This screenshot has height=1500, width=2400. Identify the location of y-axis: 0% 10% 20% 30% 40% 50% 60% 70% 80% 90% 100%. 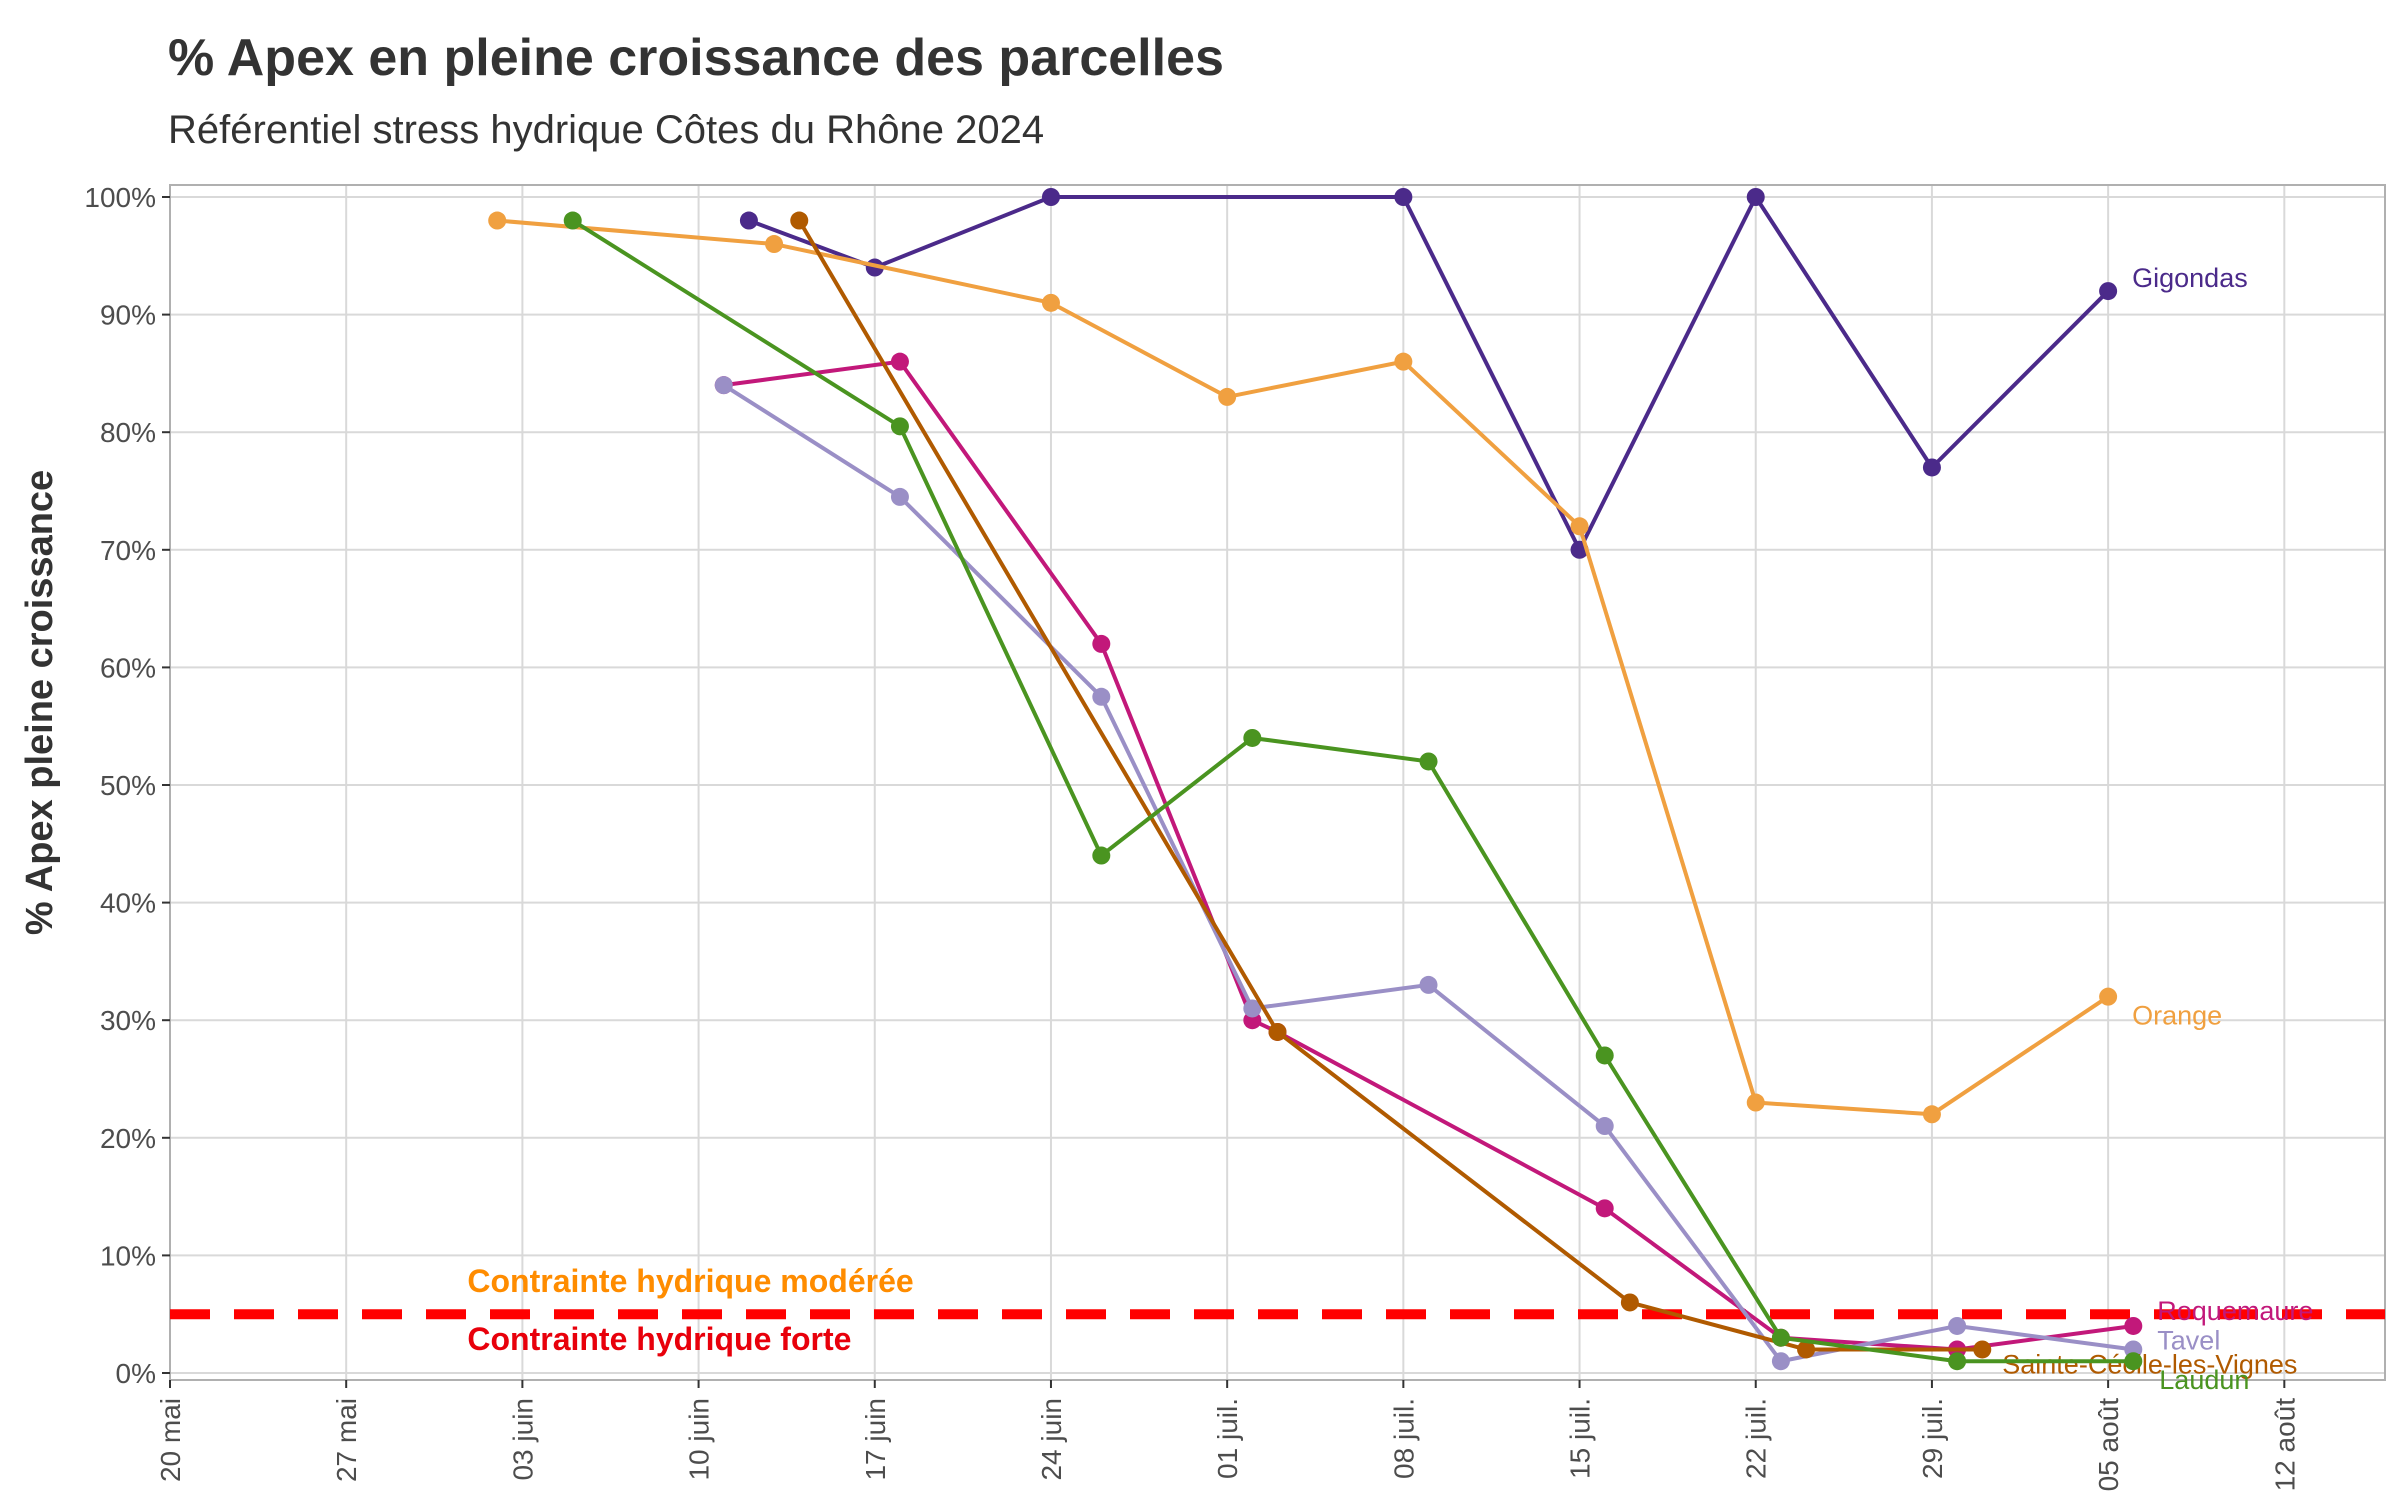
(127, 785).